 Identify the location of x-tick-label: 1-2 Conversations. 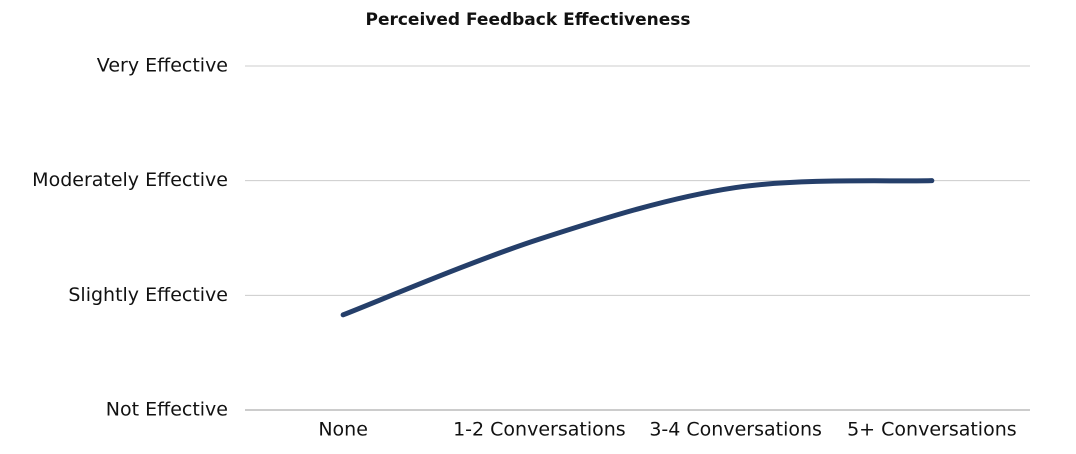
(539, 430).